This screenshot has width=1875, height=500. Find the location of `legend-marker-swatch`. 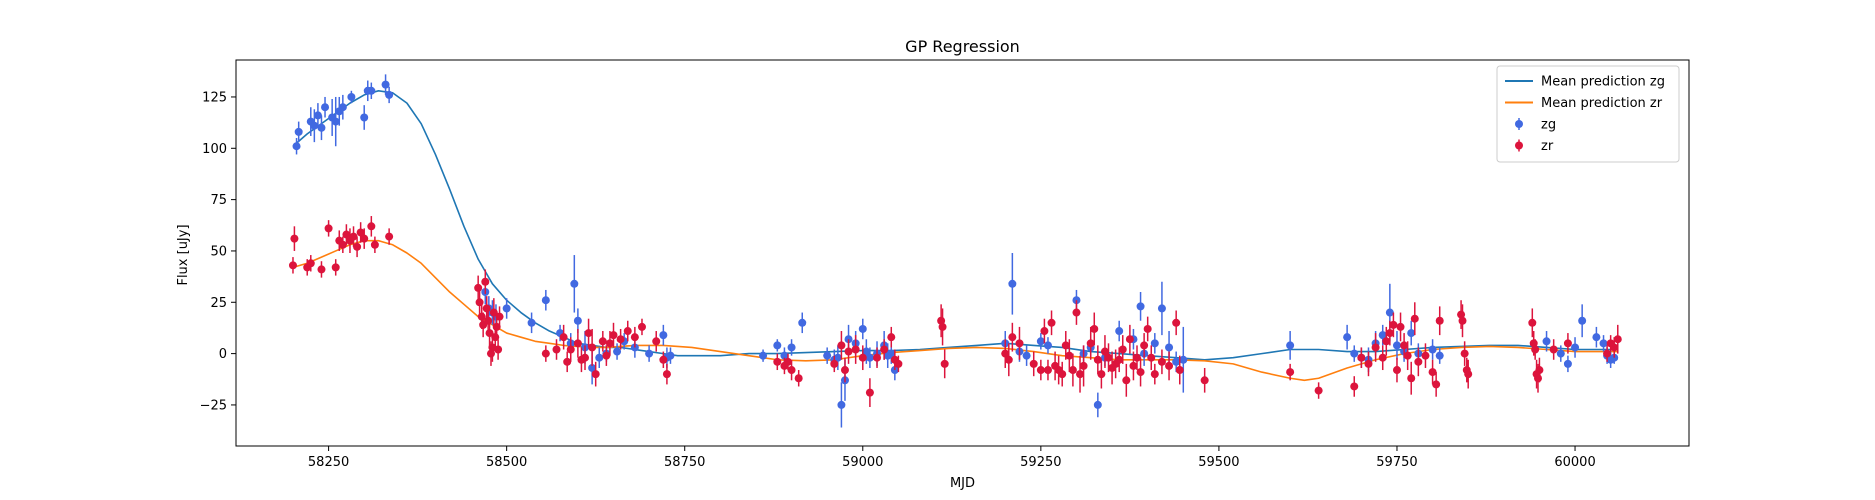

legend-marker-swatch is located at coordinates (1519, 146).